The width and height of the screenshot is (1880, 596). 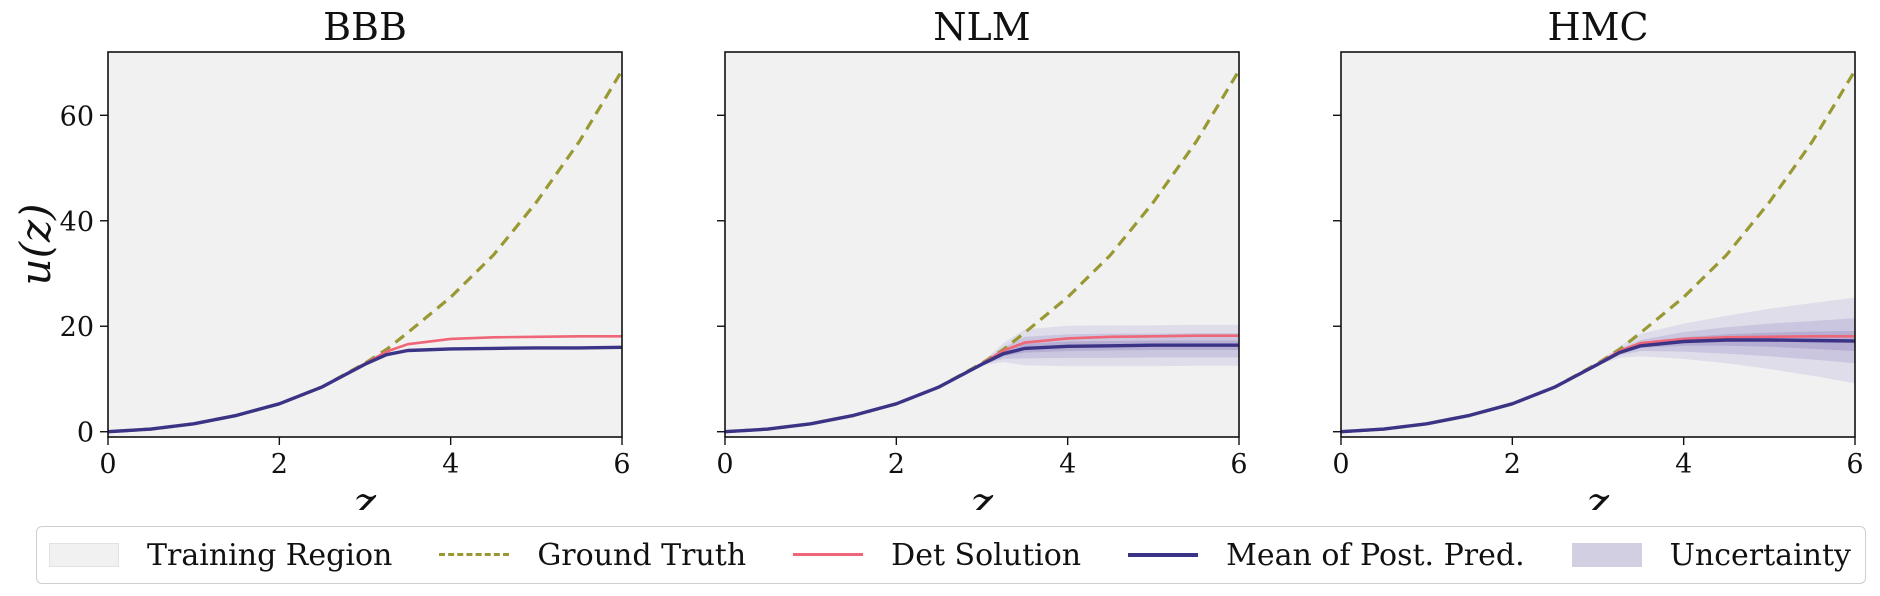 I want to click on panel-title: HMC, so click(x=1597, y=27).